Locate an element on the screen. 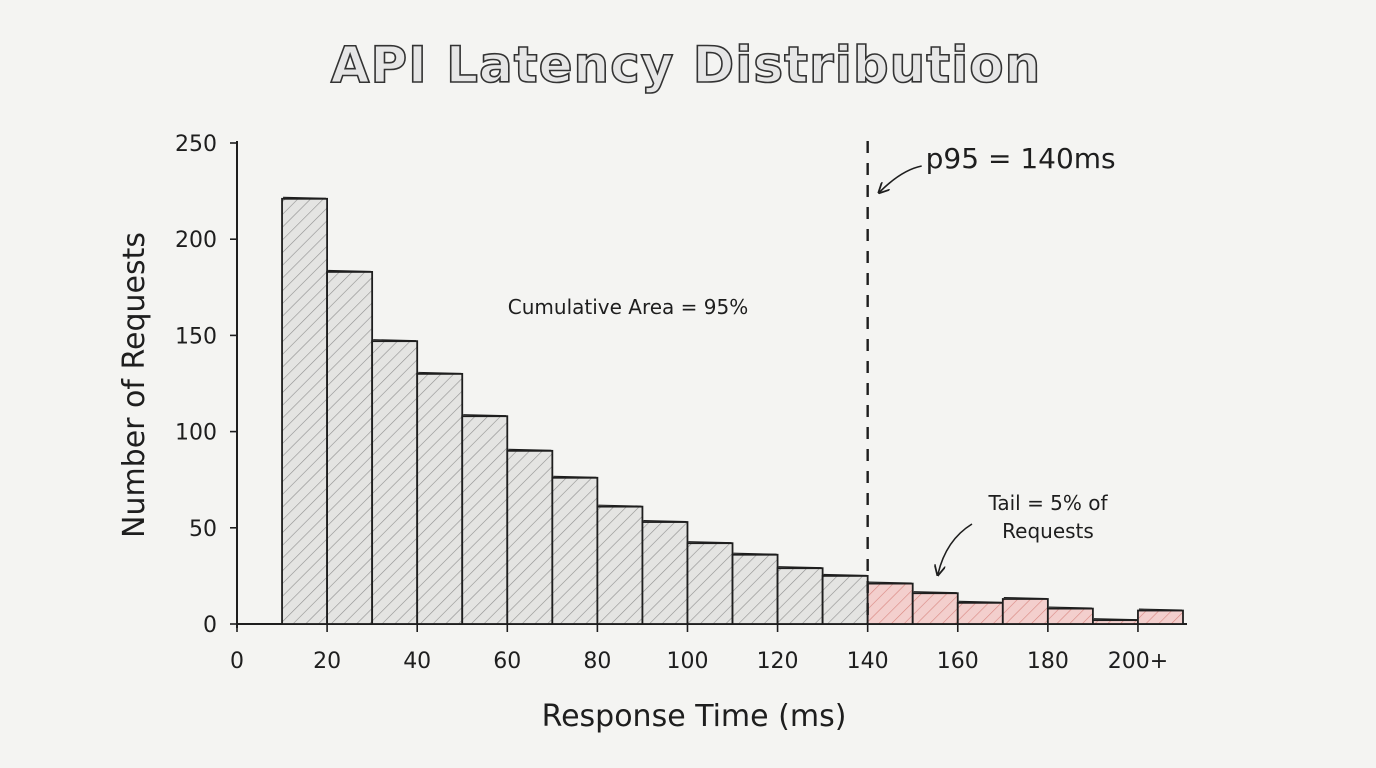 This screenshot has height=768, width=1376. y-tick-label: 100 is located at coordinates (196, 433).